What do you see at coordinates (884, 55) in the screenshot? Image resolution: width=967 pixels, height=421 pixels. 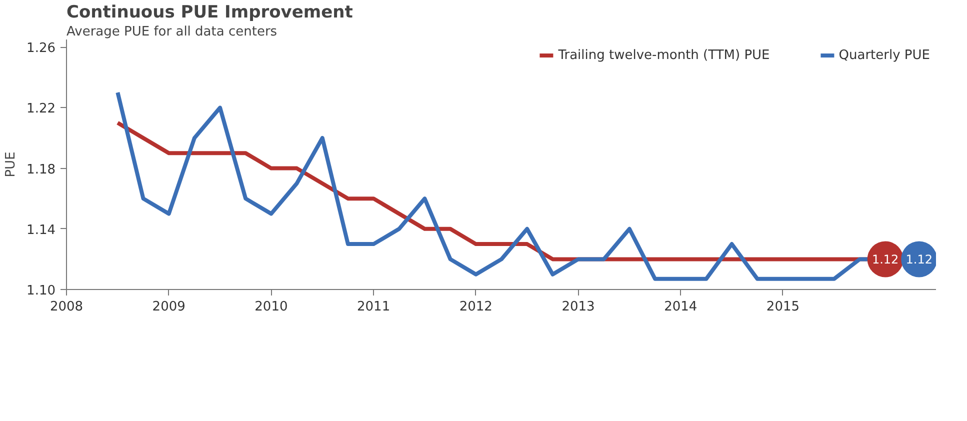 I see `legend-label: Quarterly PUE` at bounding box center [884, 55].